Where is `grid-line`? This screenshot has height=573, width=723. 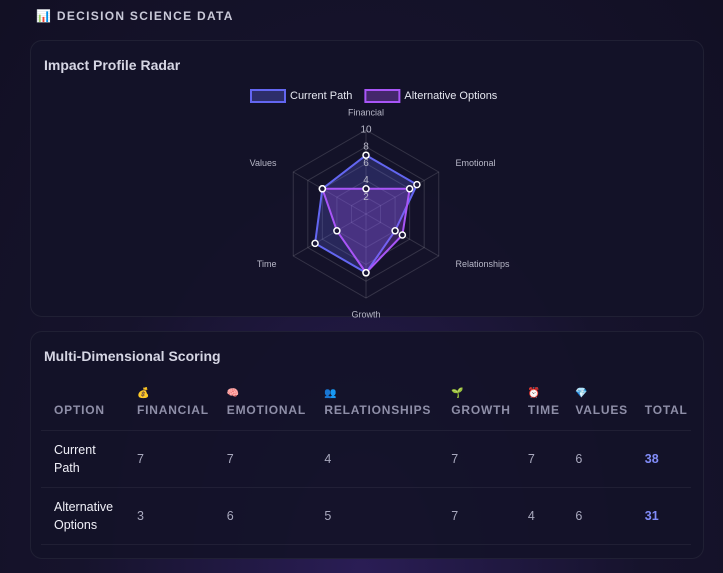
grid-line is located at coordinates (366, 214).